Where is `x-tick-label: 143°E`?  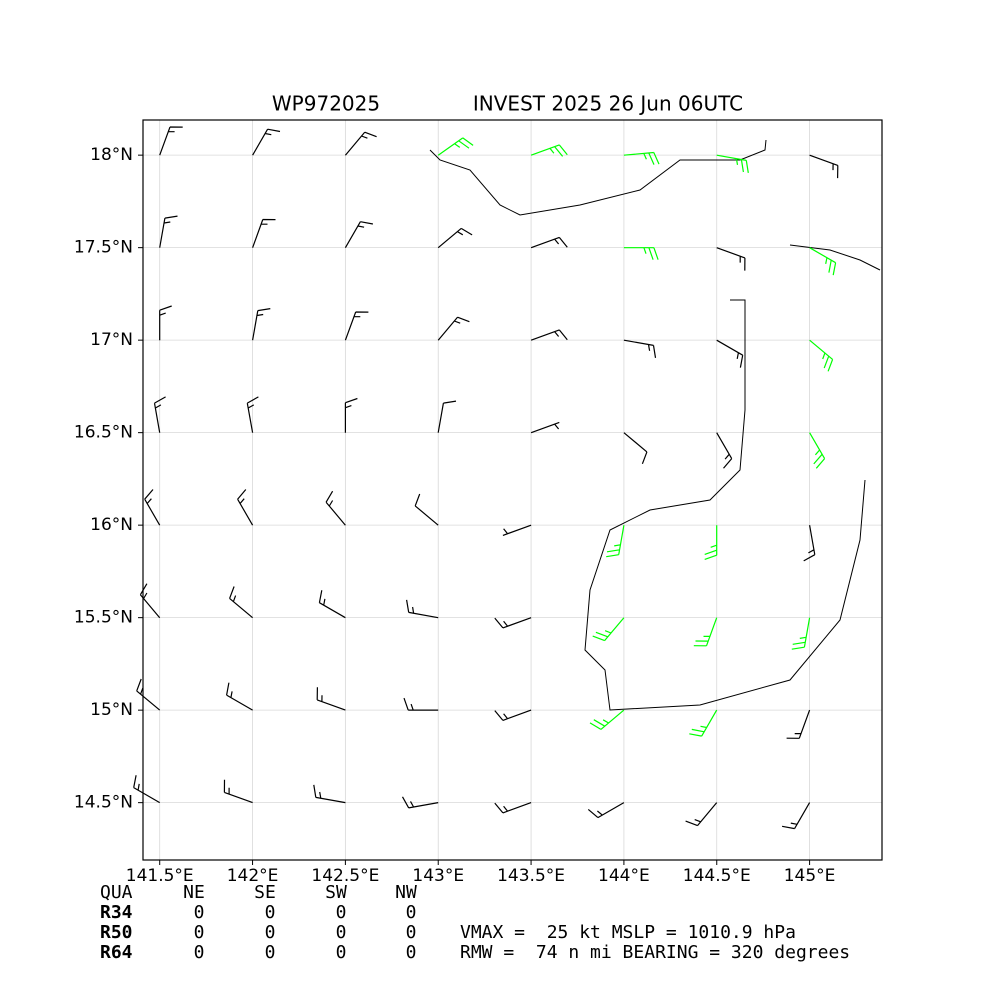 x-tick-label: 143°E is located at coordinates (438, 876).